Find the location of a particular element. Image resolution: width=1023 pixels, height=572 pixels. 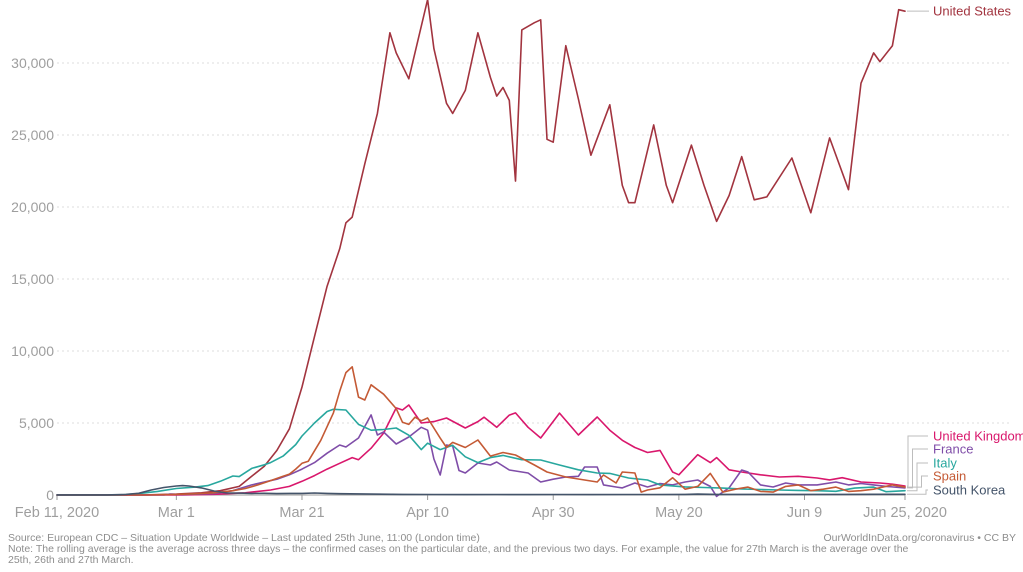

series-line-italy is located at coordinates (481, 452).